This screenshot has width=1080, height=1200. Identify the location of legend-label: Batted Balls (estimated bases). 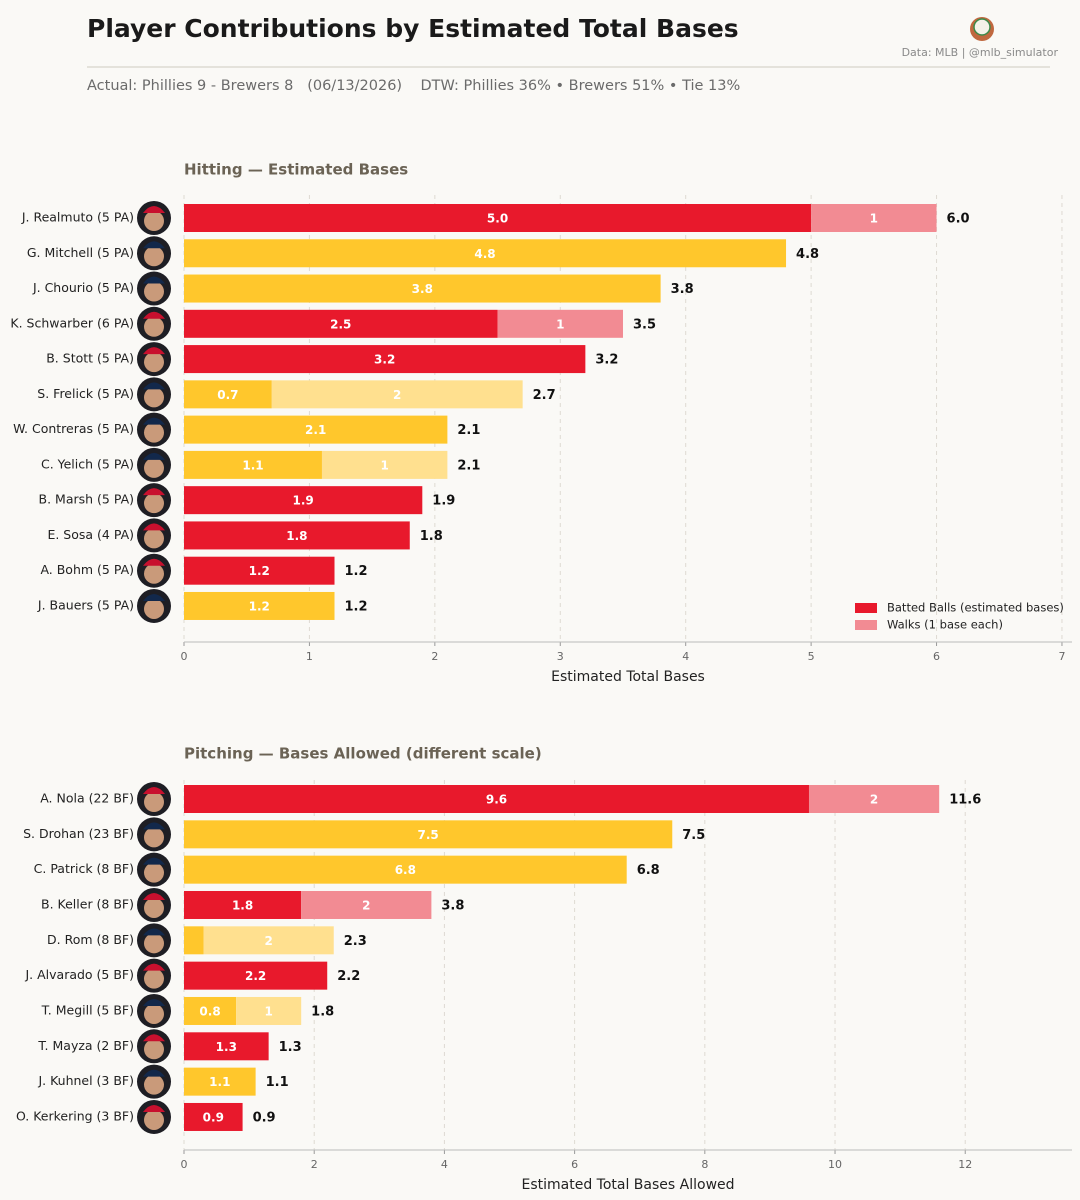
(975, 608).